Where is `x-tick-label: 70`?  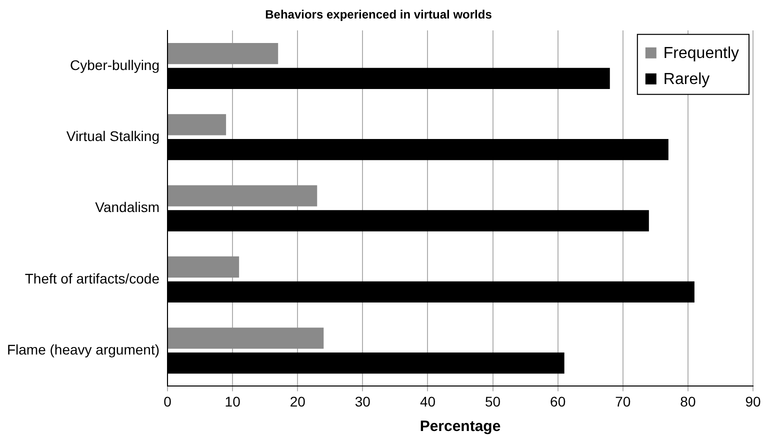 x-tick-label: 70 is located at coordinates (623, 401).